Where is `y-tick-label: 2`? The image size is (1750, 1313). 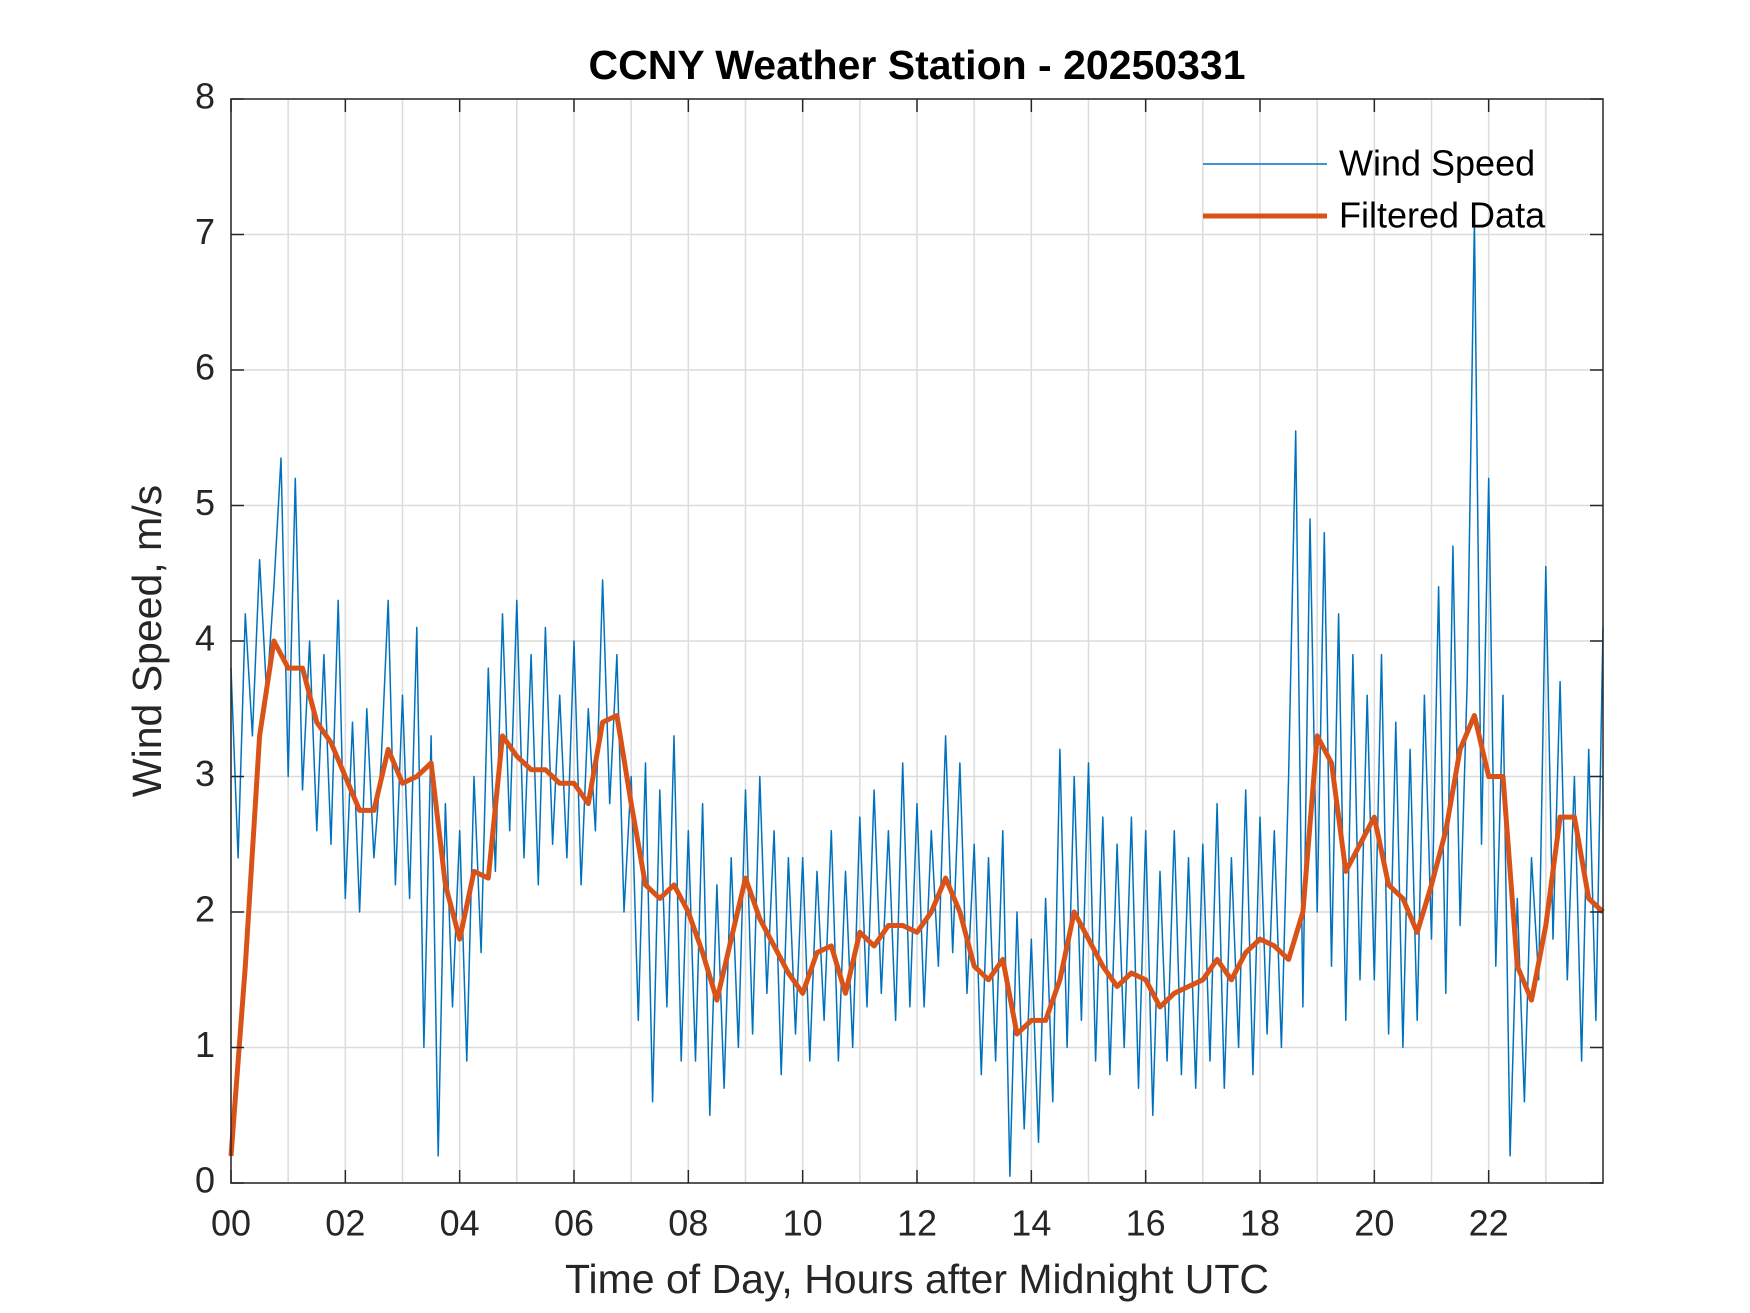 y-tick-label: 2 is located at coordinates (205, 909).